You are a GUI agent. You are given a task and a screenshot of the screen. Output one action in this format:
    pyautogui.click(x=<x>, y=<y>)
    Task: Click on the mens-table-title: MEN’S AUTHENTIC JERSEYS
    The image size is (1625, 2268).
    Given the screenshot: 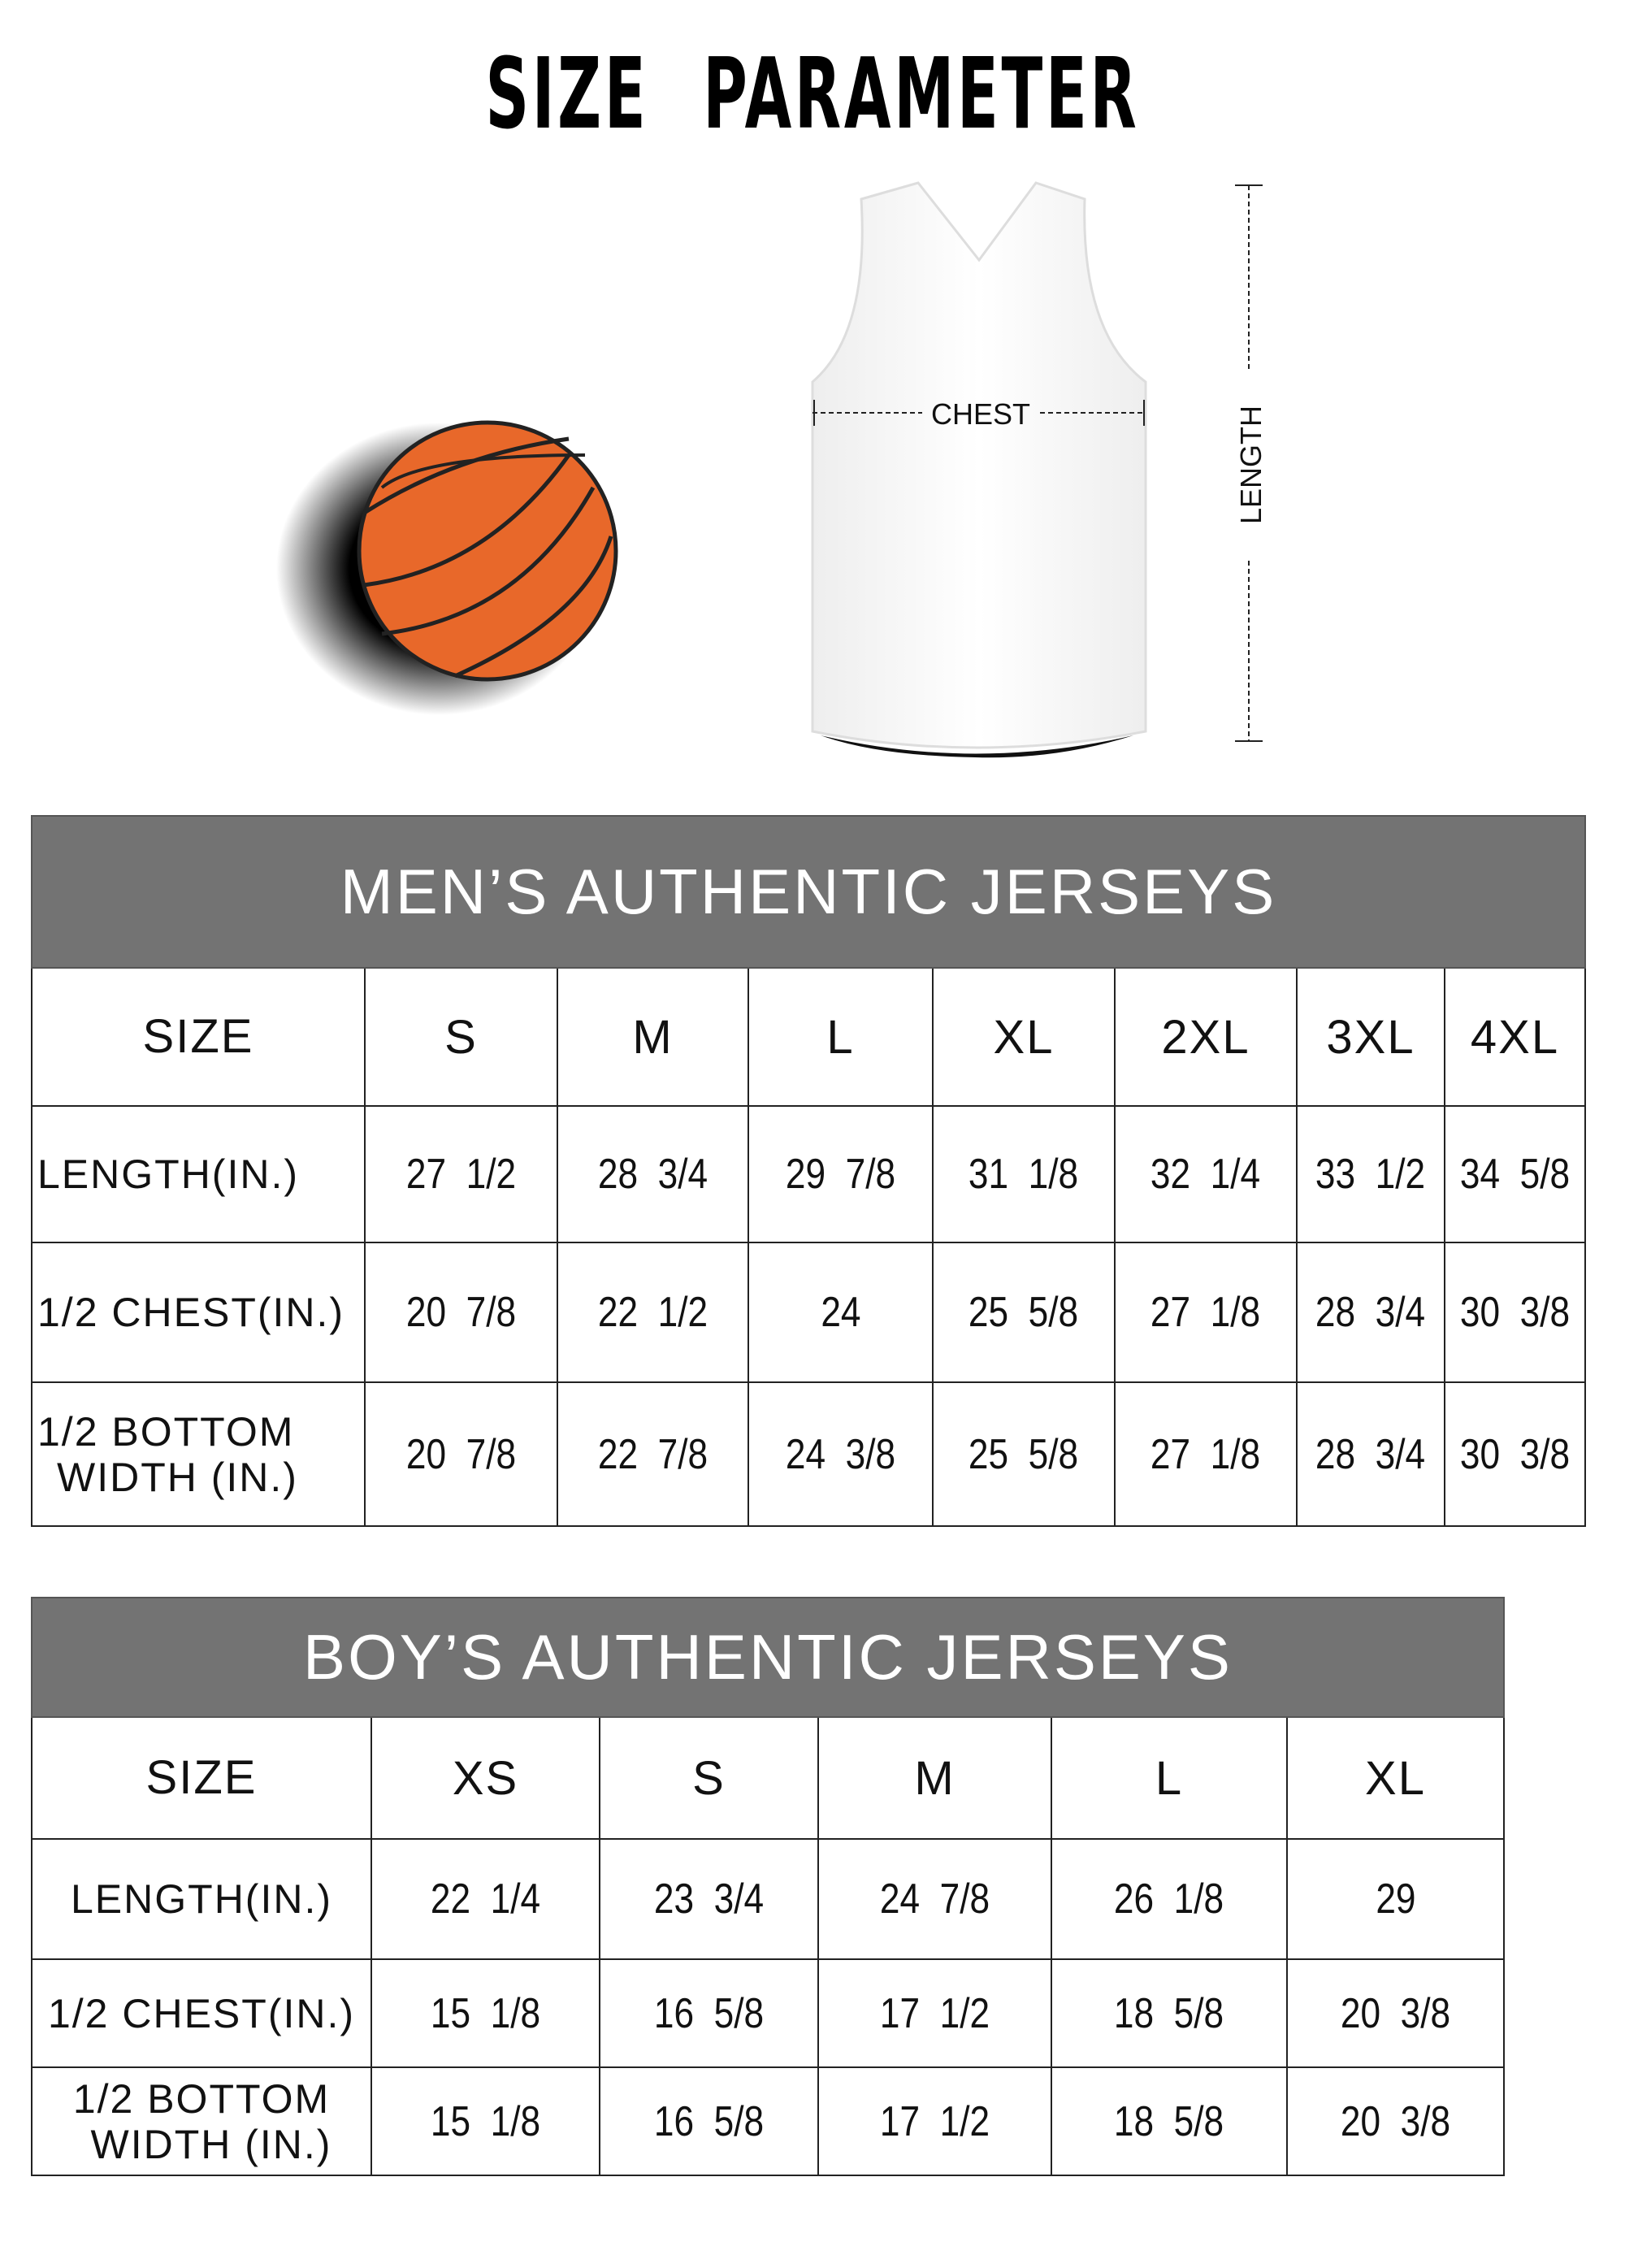 What is the action you would take?
    pyautogui.click(x=808, y=892)
    